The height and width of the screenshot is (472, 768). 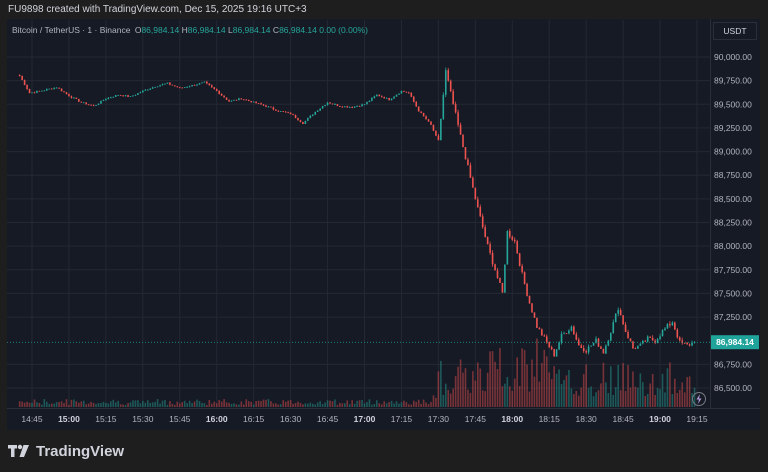 I want to click on lightning-icon-bg, so click(x=699, y=399).